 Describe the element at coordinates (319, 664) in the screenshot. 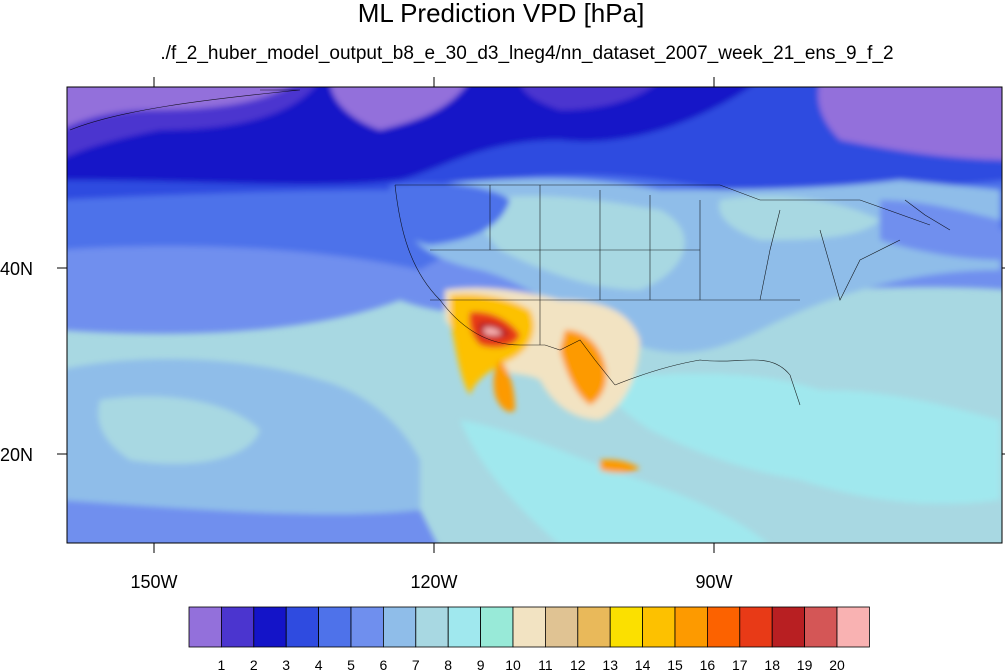

I see `colorbar-label: 4` at that location.